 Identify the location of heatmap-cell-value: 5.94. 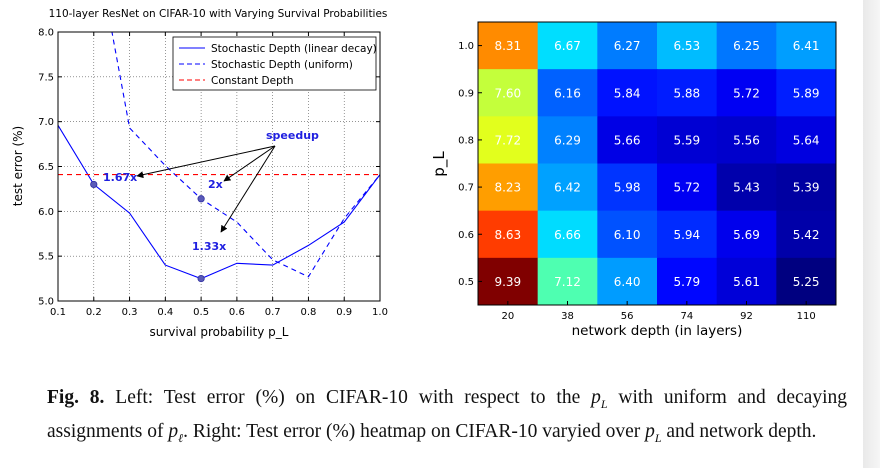
(686, 235).